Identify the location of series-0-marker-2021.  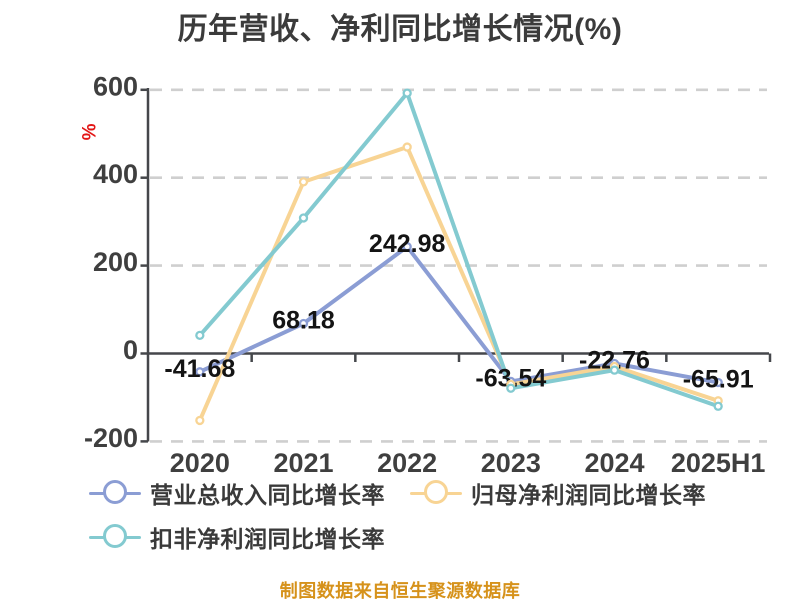
(303, 323).